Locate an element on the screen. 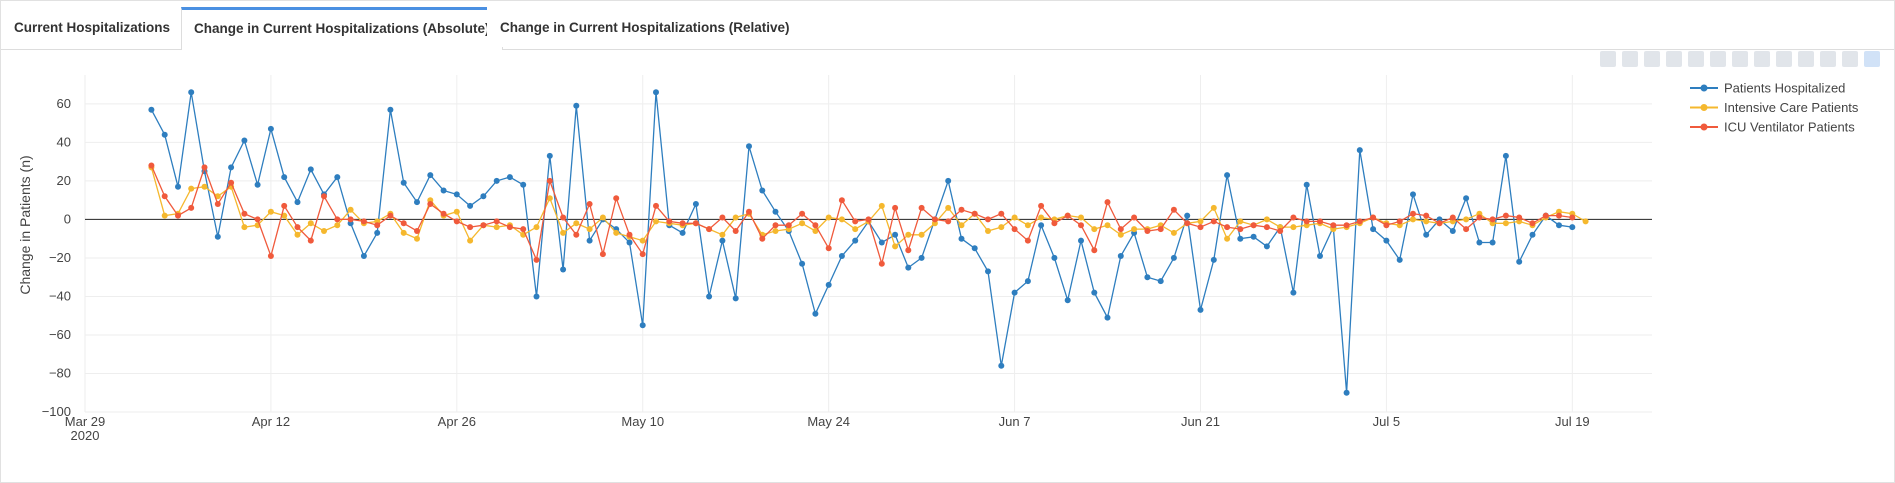 The height and width of the screenshot is (483, 1895). home-icon is located at coordinates (1784, 59).